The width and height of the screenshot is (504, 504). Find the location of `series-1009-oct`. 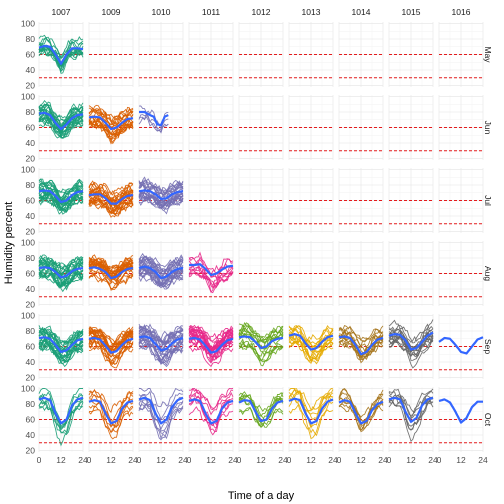

series-1009-oct is located at coordinates (111, 414).